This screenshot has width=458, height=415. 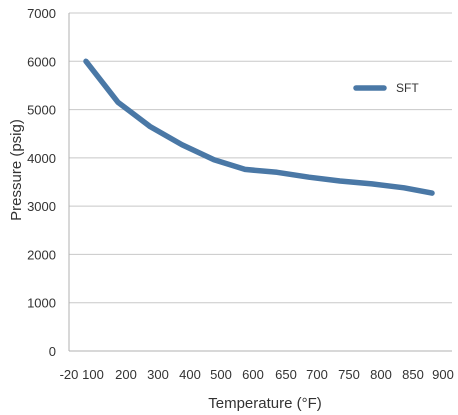 What do you see at coordinates (52, 351) in the screenshot?
I see `y-tick-label: 0` at bounding box center [52, 351].